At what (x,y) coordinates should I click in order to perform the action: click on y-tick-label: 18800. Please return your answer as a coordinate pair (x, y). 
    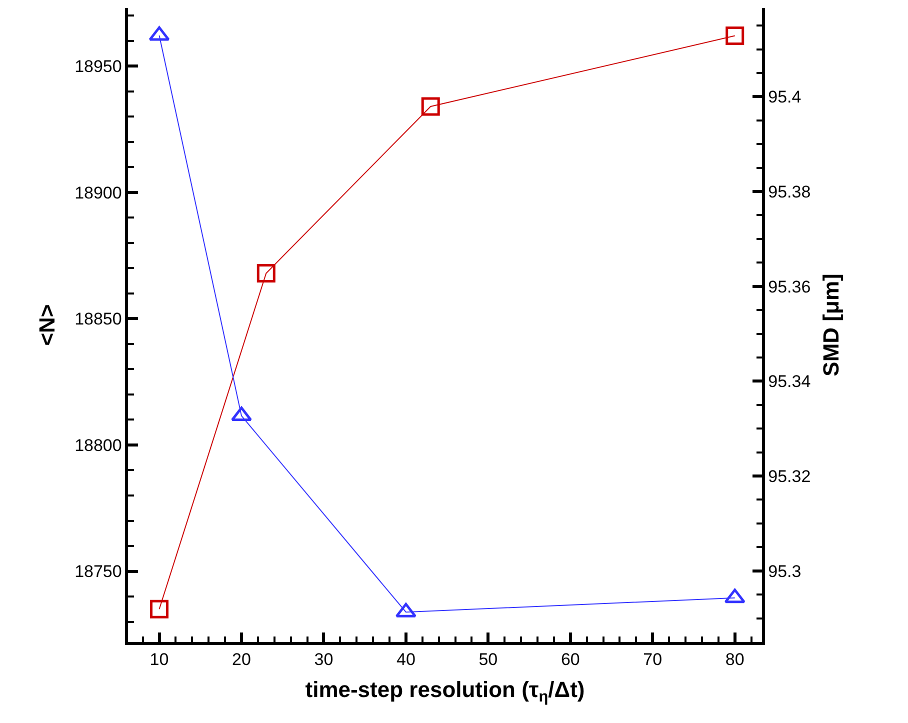
    Looking at the image, I should click on (98, 445).